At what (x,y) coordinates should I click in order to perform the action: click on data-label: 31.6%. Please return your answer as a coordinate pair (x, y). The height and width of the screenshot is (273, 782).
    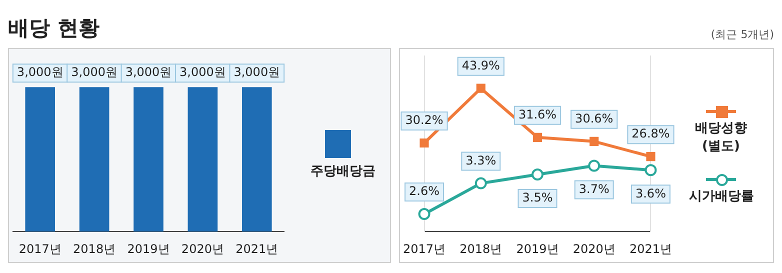
    Looking at the image, I should click on (537, 115).